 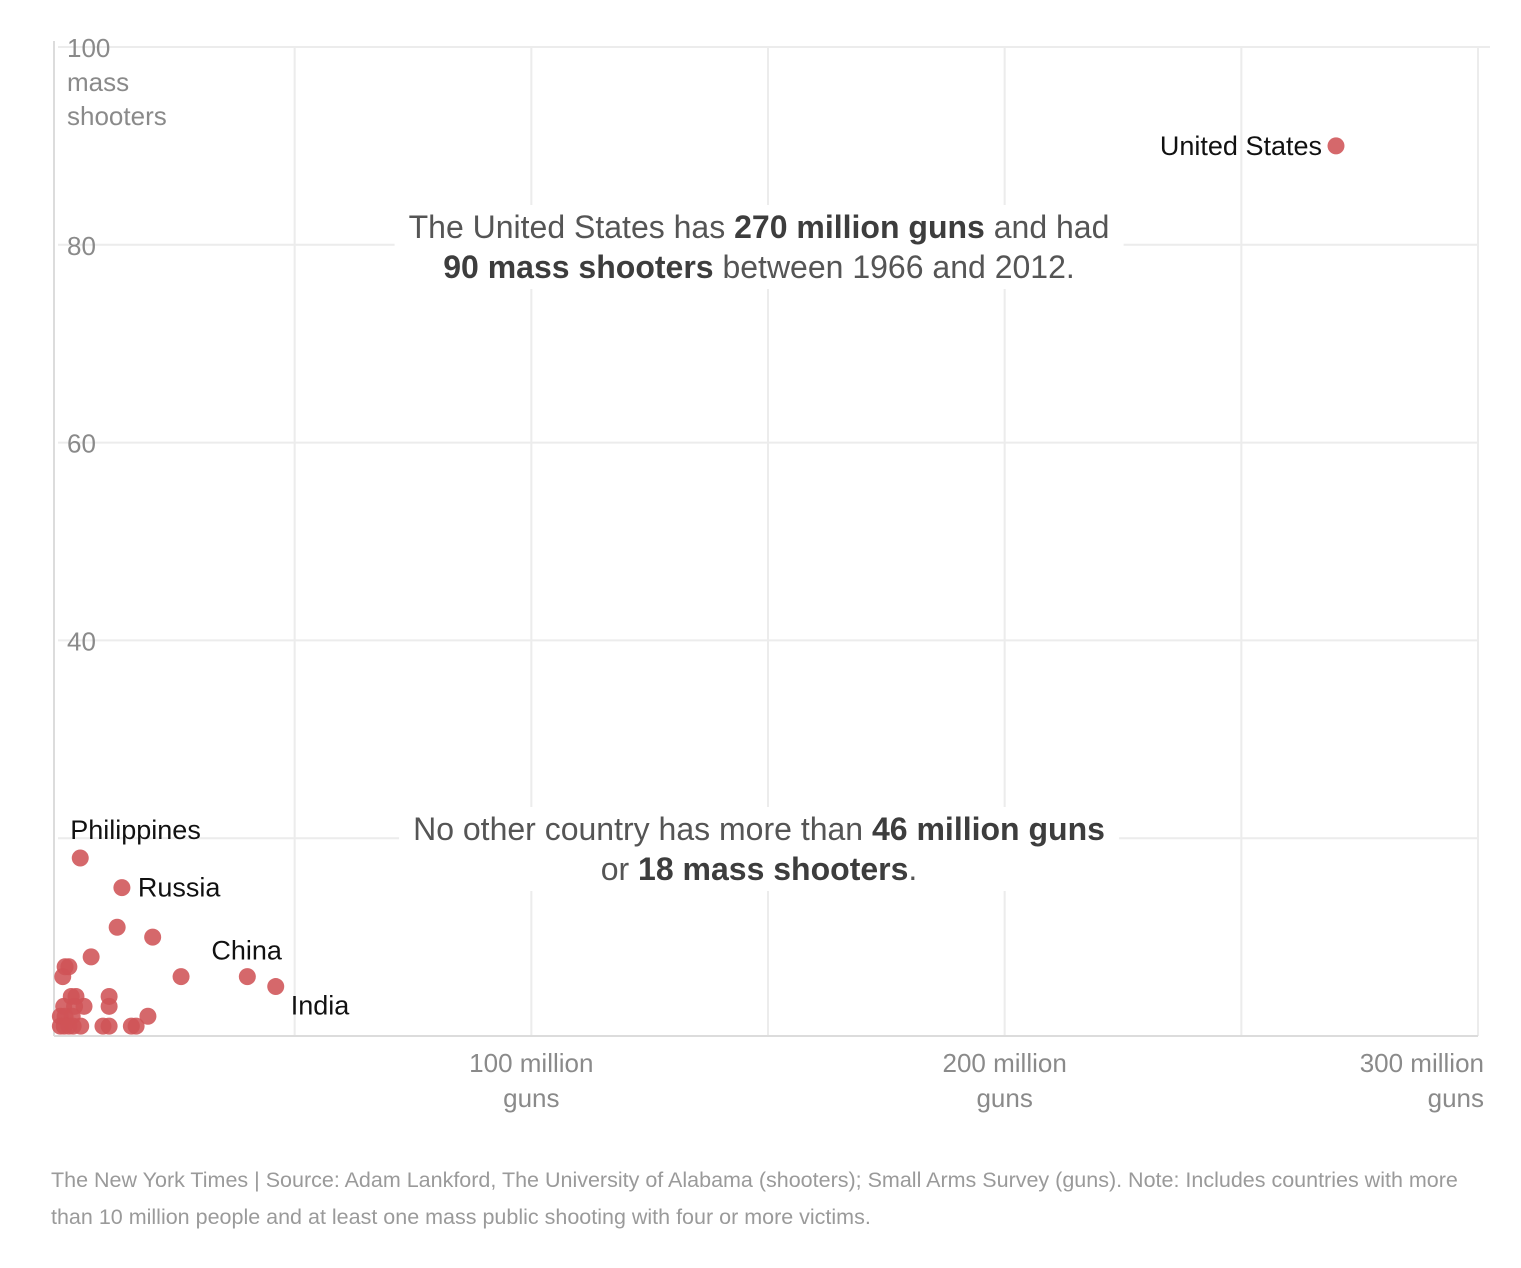 What do you see at coordinates (619, 869) in the screenshot?
I see `annotation-text: or` at bounding box center [619, 869].